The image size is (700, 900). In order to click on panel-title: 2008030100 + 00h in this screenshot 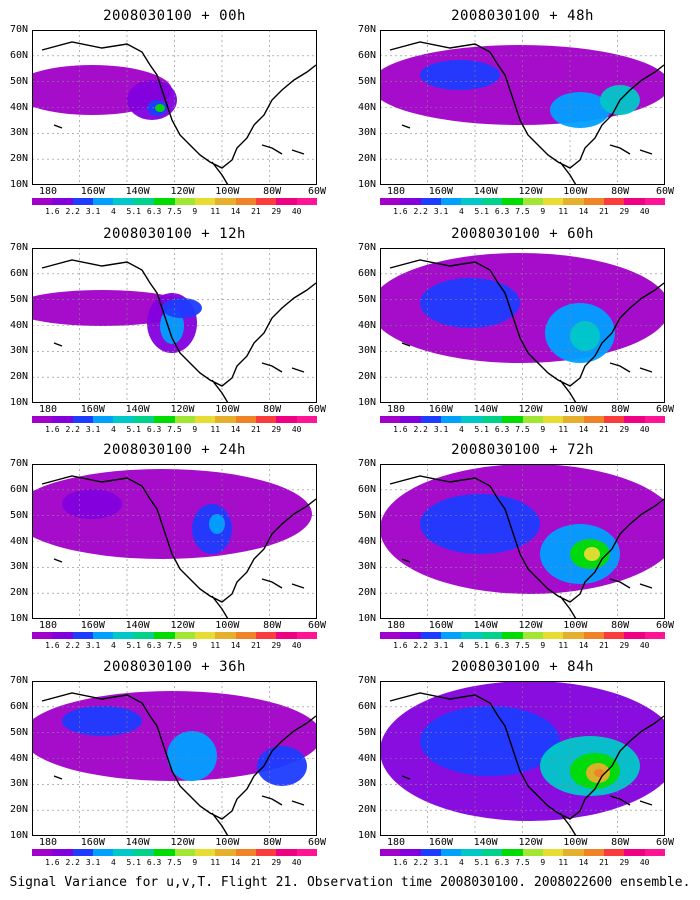, I will do `click(174, 16)`.